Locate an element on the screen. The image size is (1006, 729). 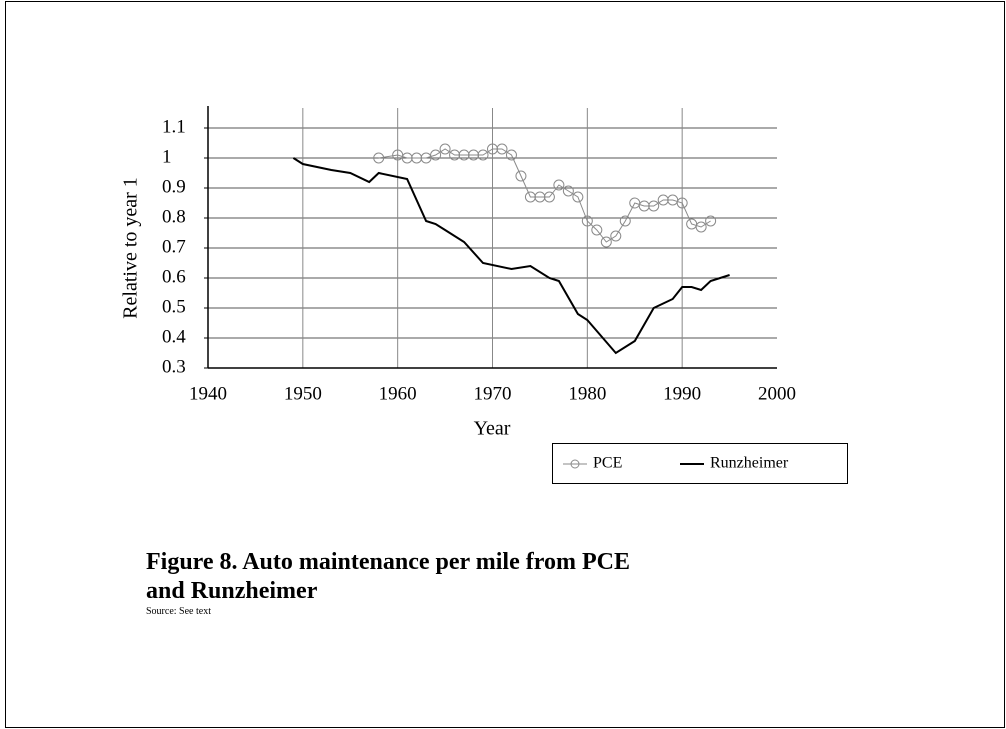
x-tick-label: 2000 is located at coordinates (777, 393).